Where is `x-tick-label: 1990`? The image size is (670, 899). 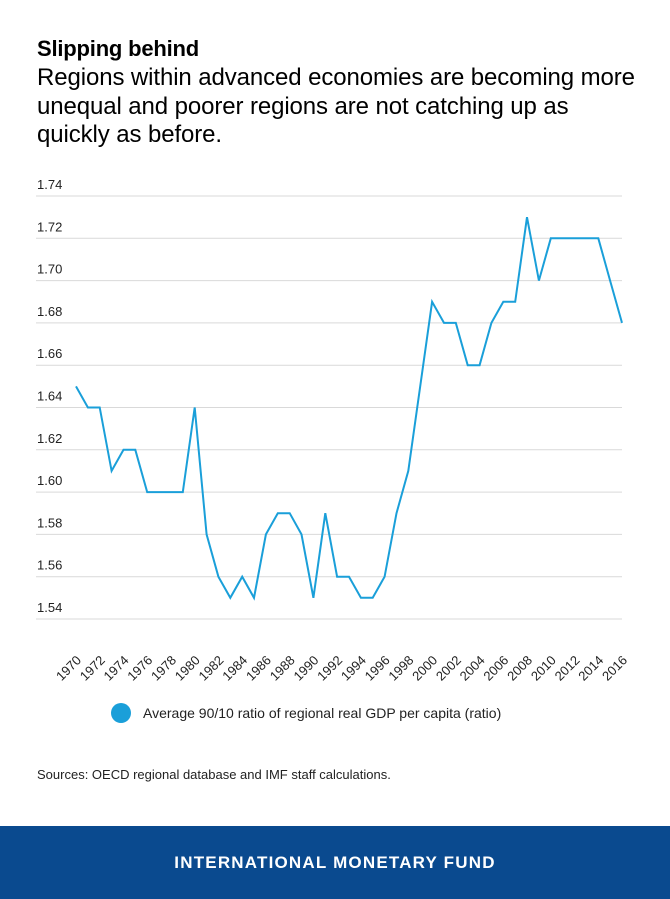
x-tick-label: 1990 is located at coordinates (305, 668).